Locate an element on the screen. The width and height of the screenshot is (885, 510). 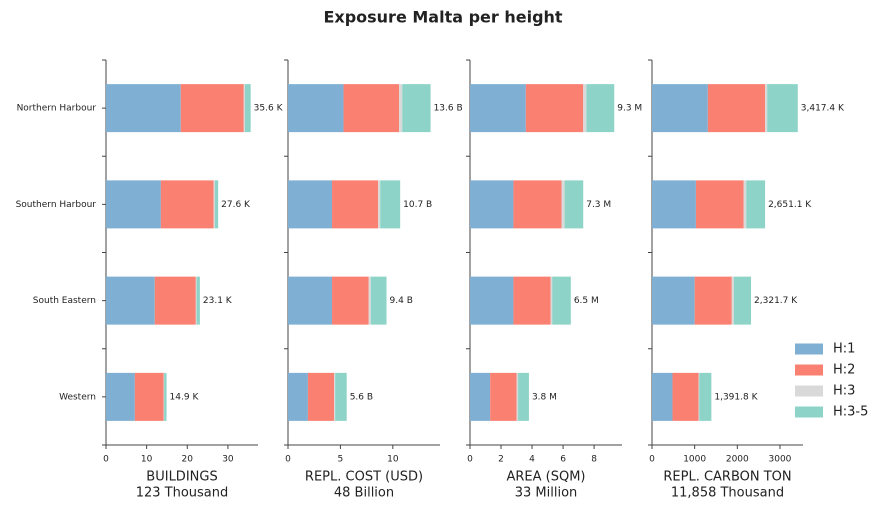
y-tick-label: Northern Harbour is located at coordinates (57, 109).